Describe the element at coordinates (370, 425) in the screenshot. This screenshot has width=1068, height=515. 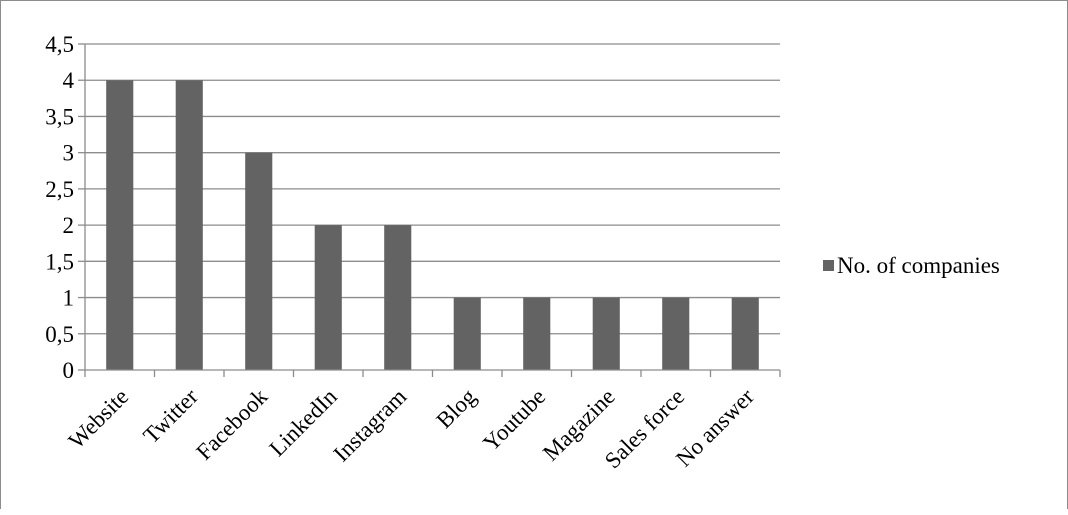
I see `x-tick-label: Instagram` at that location.